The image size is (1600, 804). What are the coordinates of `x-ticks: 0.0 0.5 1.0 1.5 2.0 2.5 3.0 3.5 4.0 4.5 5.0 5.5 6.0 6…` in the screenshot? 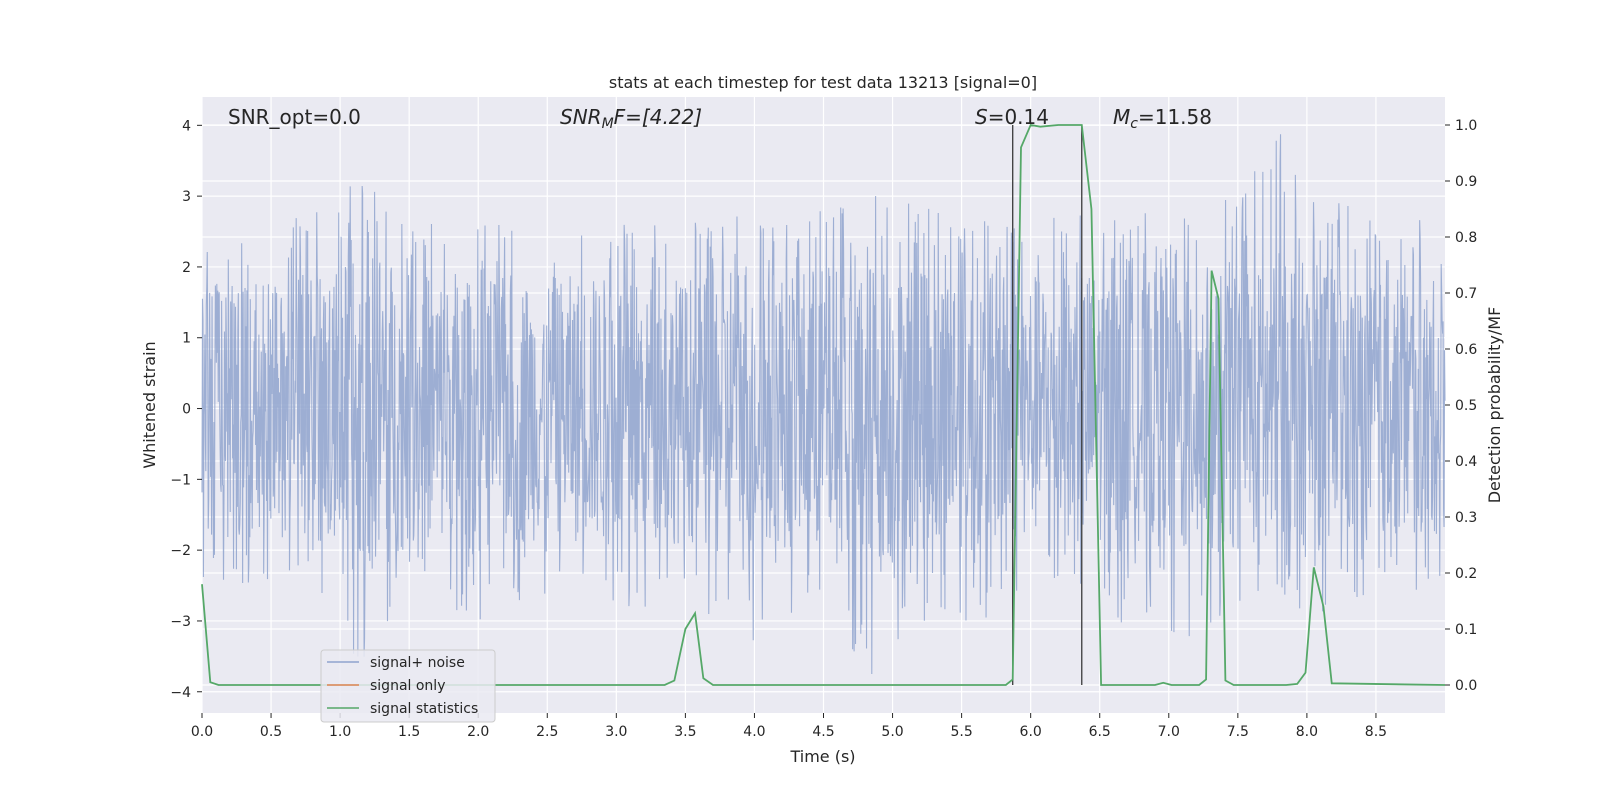 It's located at (789, 726).